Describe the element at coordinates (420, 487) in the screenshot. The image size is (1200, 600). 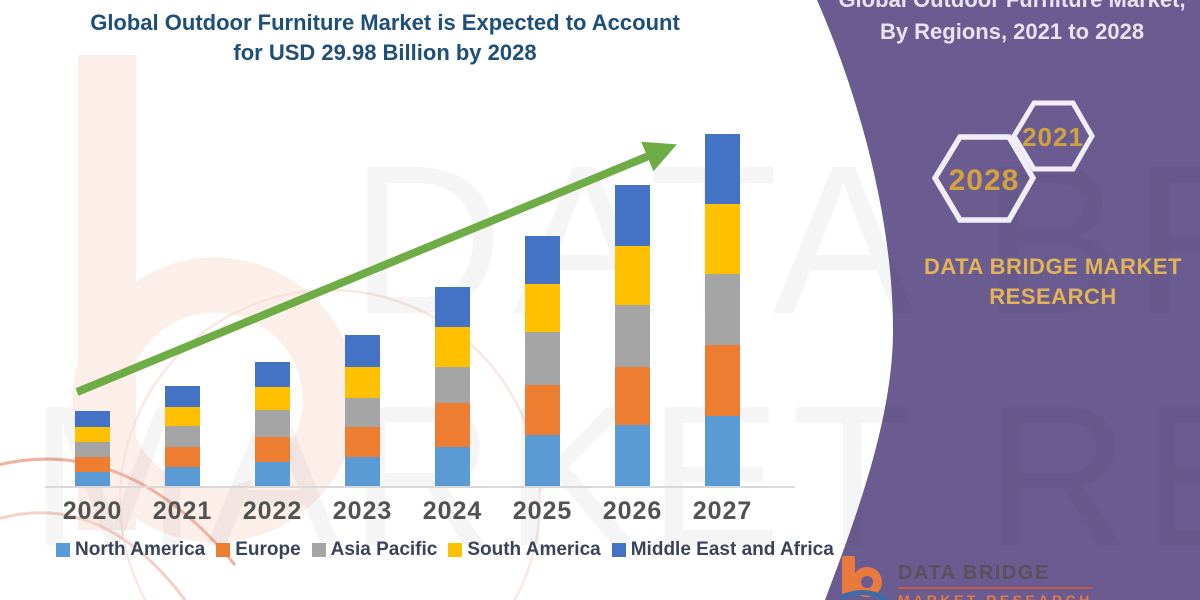
I see `x-axis-line` at that location.